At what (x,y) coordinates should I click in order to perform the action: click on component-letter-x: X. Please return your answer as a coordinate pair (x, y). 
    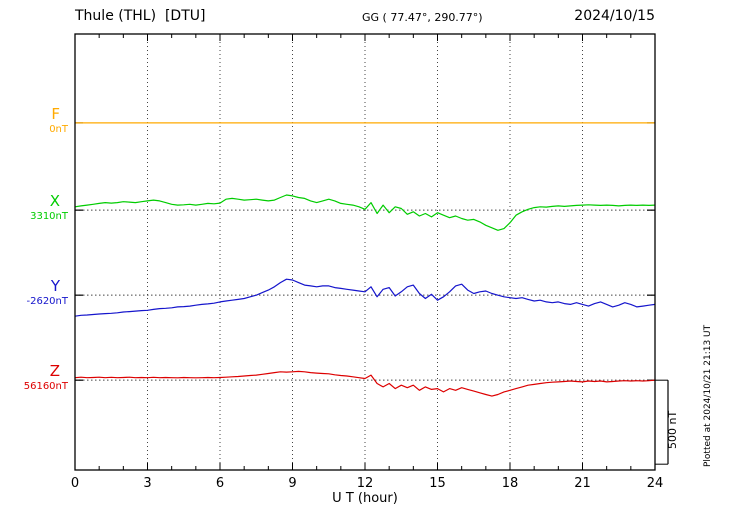
    Looking at the image, I should click on (54, 201).